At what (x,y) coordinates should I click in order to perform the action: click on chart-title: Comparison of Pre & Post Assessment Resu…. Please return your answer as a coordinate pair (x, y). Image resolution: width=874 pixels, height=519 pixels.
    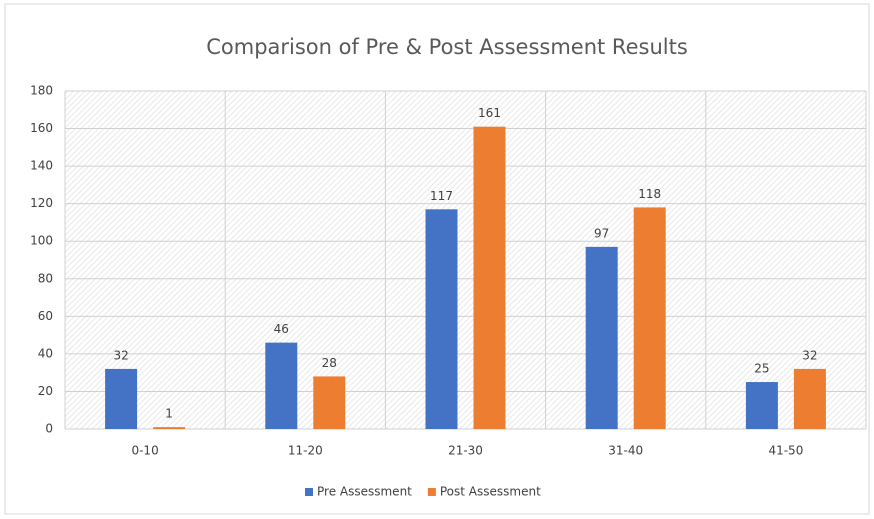
    Looking at the image, I should click on (447, 47).